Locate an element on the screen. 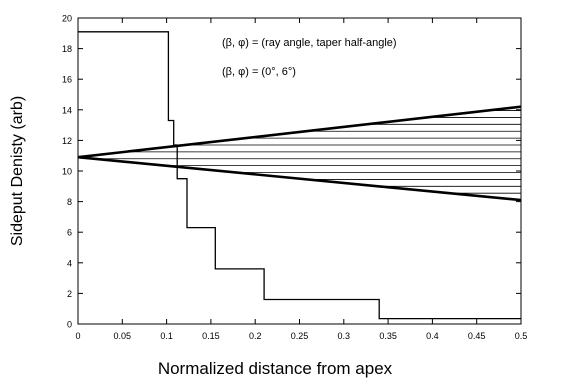  y-tick-label: 20 is located at coordinates (67, 19).